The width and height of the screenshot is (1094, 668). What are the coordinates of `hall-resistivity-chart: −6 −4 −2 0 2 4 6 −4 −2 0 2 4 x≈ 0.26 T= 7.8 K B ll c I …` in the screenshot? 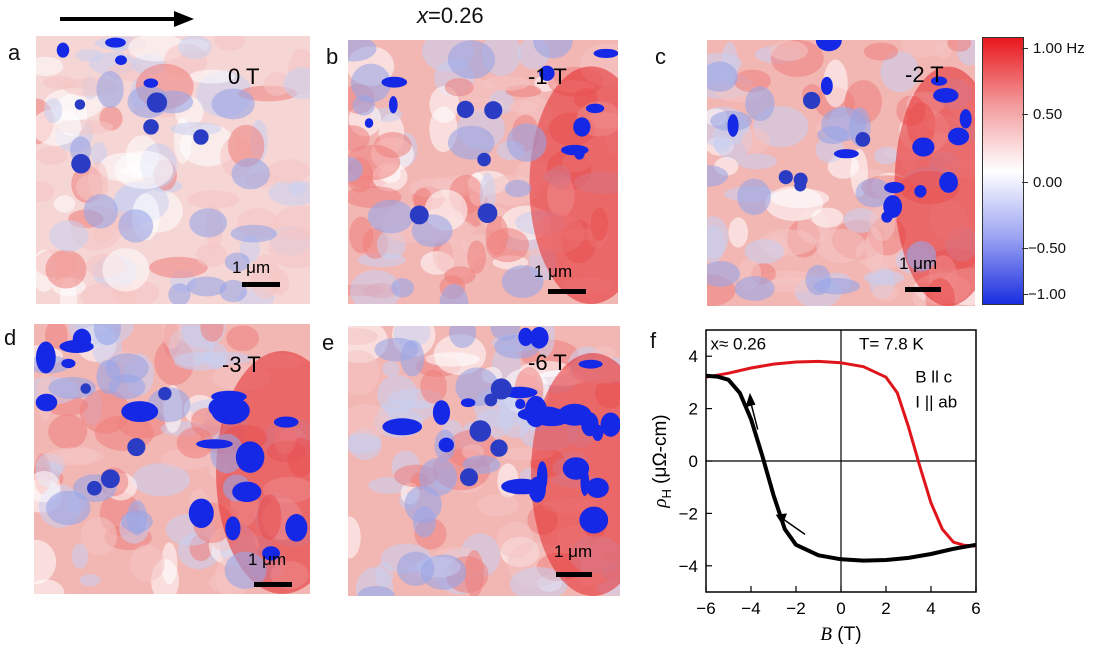 It's located at (815, 487).